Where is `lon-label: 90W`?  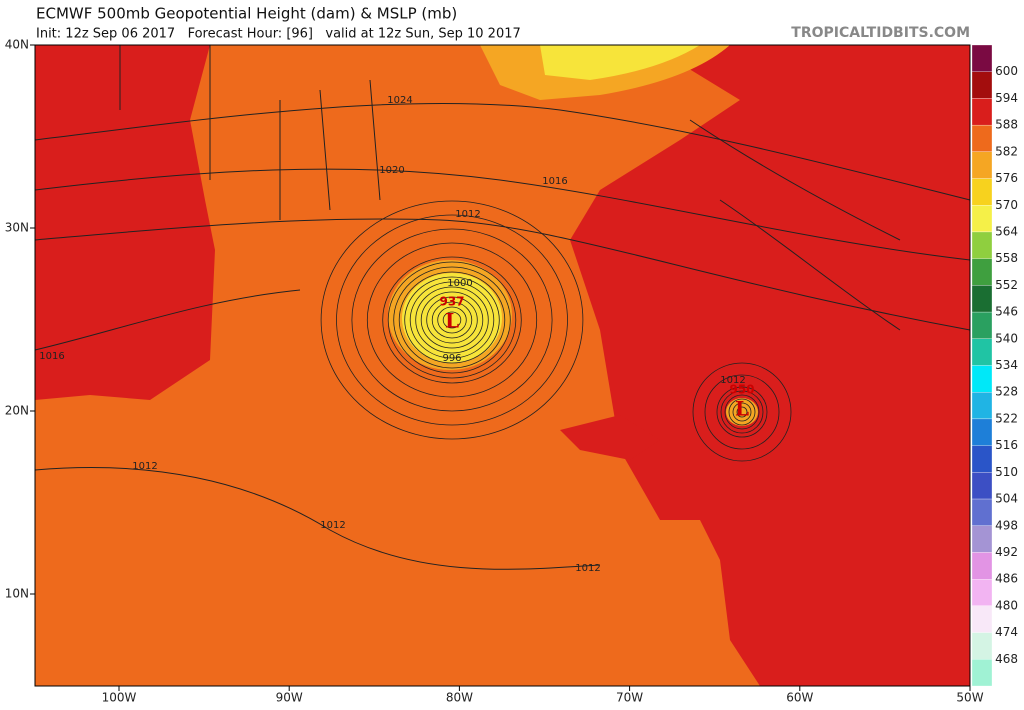
lon-label: 90W is located at coordinates (289, 698).